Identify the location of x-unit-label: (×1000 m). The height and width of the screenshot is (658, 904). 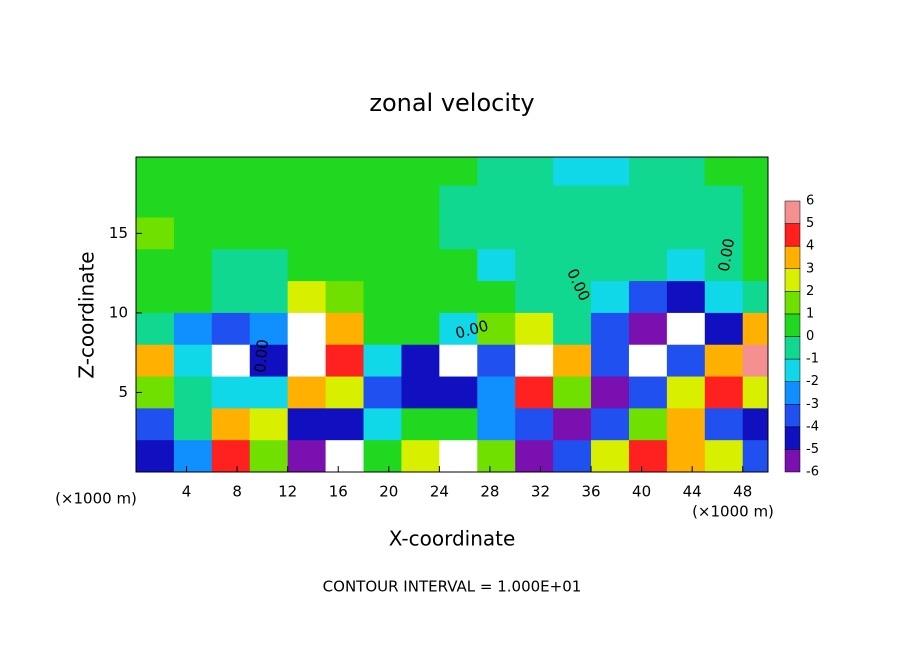
(96, 499).